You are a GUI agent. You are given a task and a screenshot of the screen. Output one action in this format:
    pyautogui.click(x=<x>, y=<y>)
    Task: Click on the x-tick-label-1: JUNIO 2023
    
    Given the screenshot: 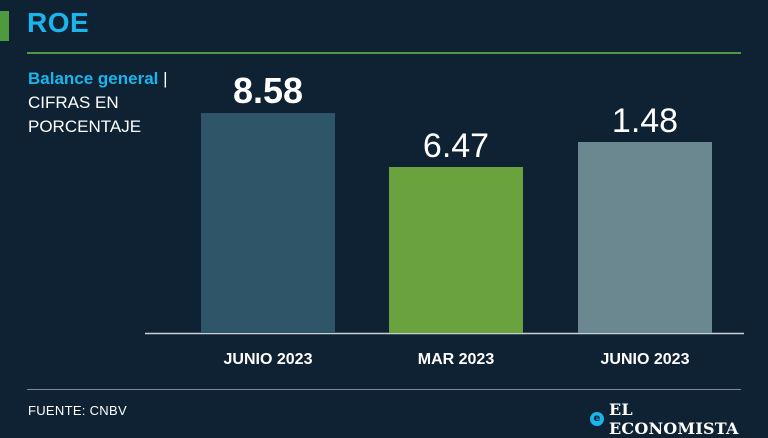 What is the action you would take?
    pyautogui.click(x=268, y=359)
    